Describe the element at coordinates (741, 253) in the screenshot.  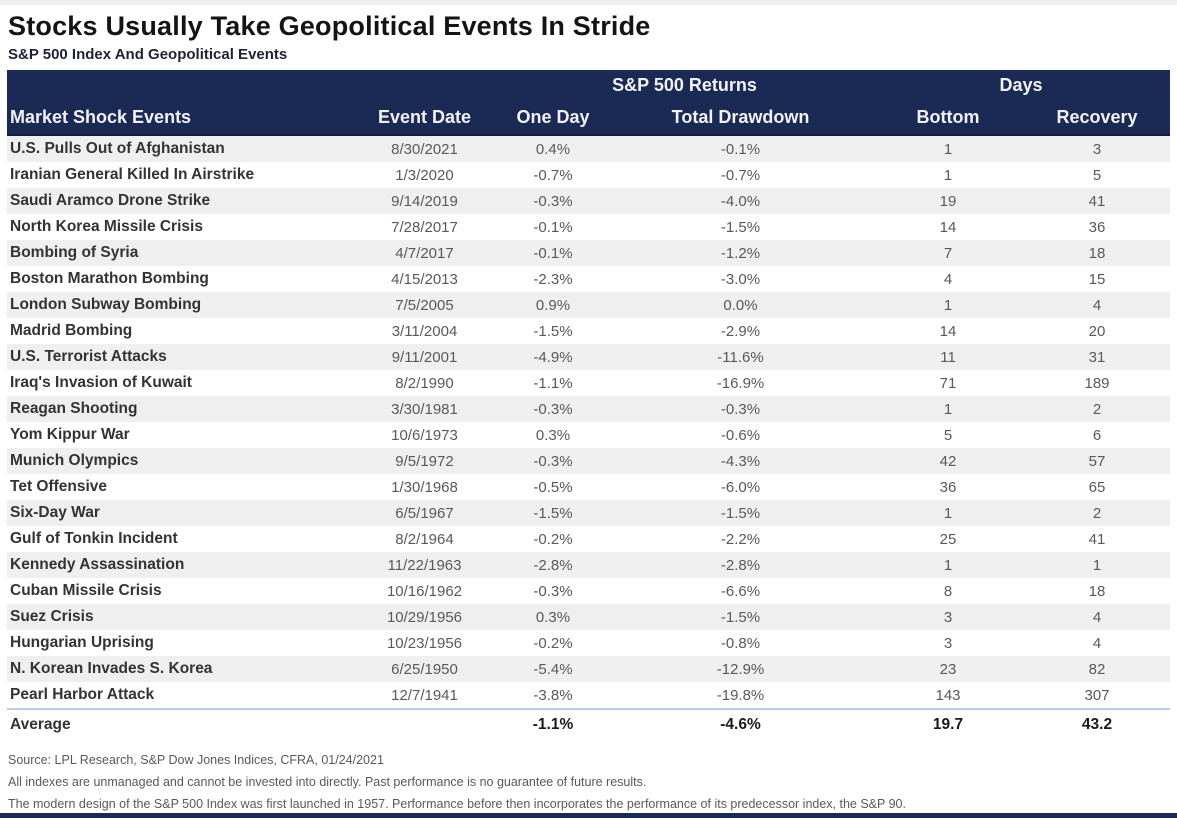
I see `drawdown-cell: -1.2%` at that location.